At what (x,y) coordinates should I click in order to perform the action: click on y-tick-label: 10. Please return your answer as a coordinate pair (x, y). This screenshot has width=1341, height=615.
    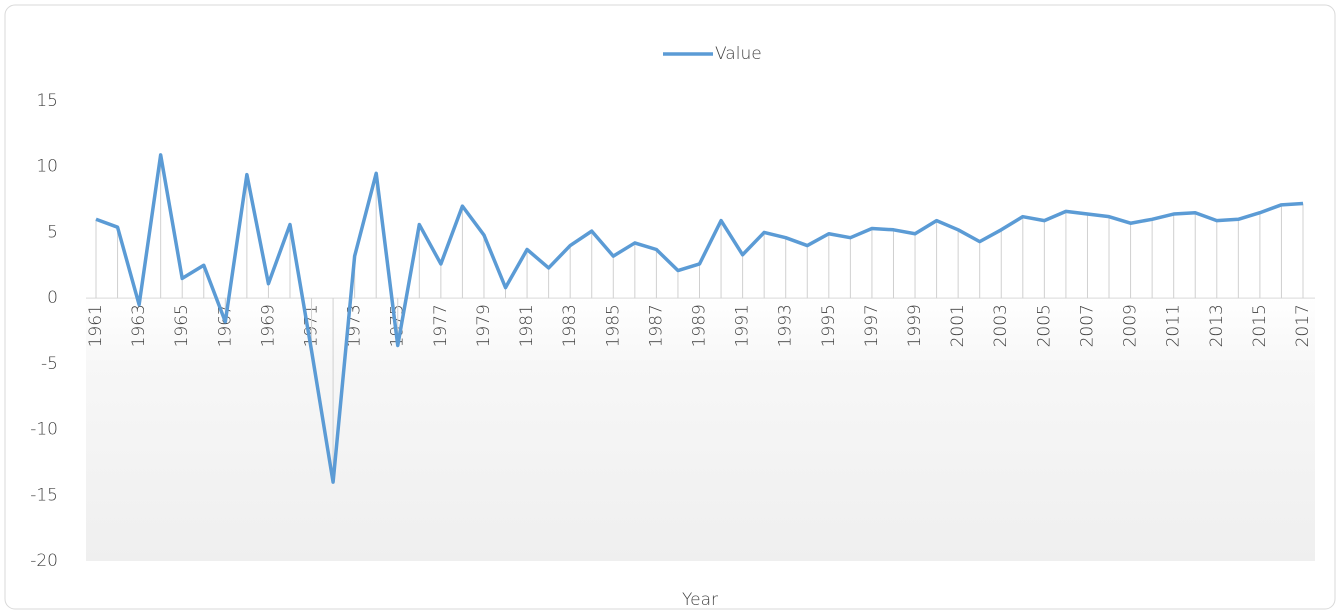
    Looking at the image, I should click on (47, 167).